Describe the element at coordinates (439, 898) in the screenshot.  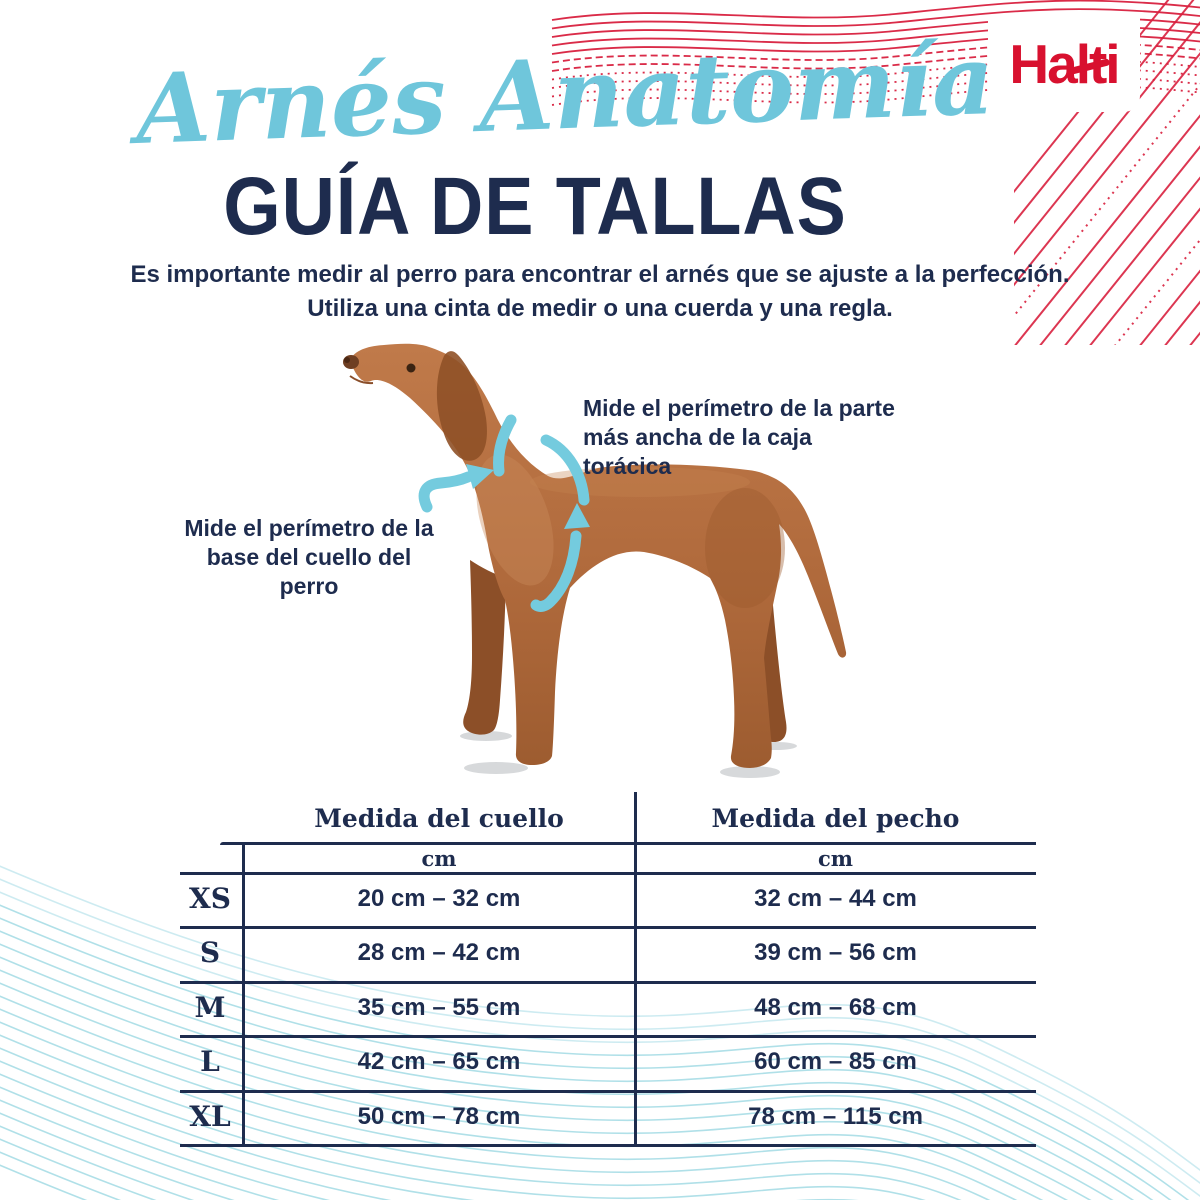
I see `neck-range: 20 cm – 32 cm` at that location.